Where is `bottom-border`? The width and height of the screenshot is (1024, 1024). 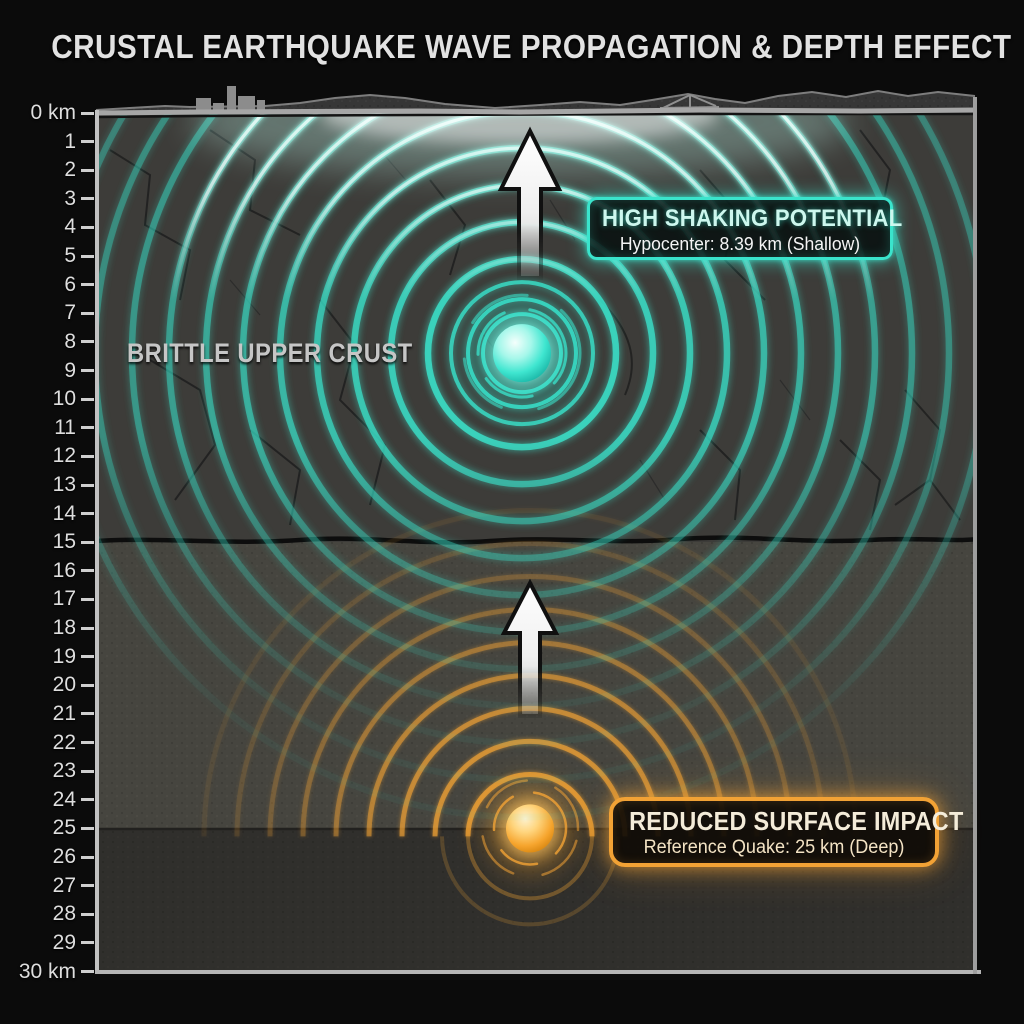 bottom-border is located at coordinates (538, 972).